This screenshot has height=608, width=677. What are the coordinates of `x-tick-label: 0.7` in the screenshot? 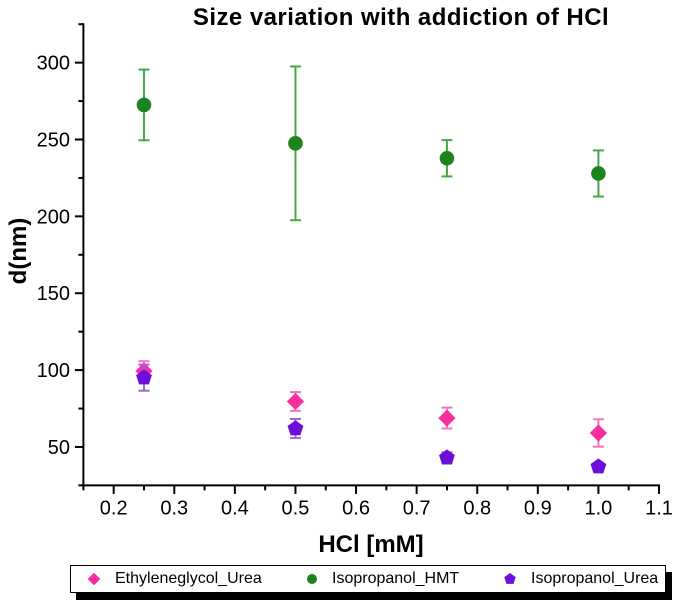 It's located at (417, 509).